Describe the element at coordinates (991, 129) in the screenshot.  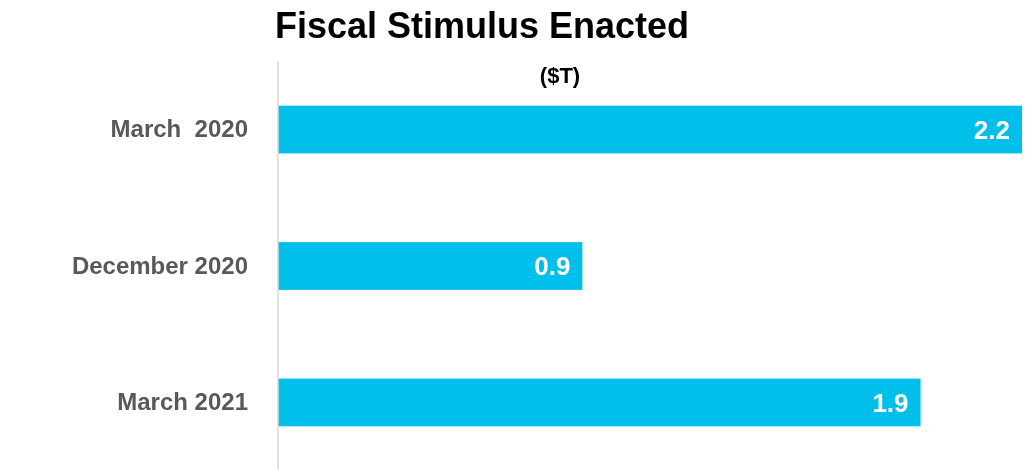
I see `data-label: 2.2` at that location.